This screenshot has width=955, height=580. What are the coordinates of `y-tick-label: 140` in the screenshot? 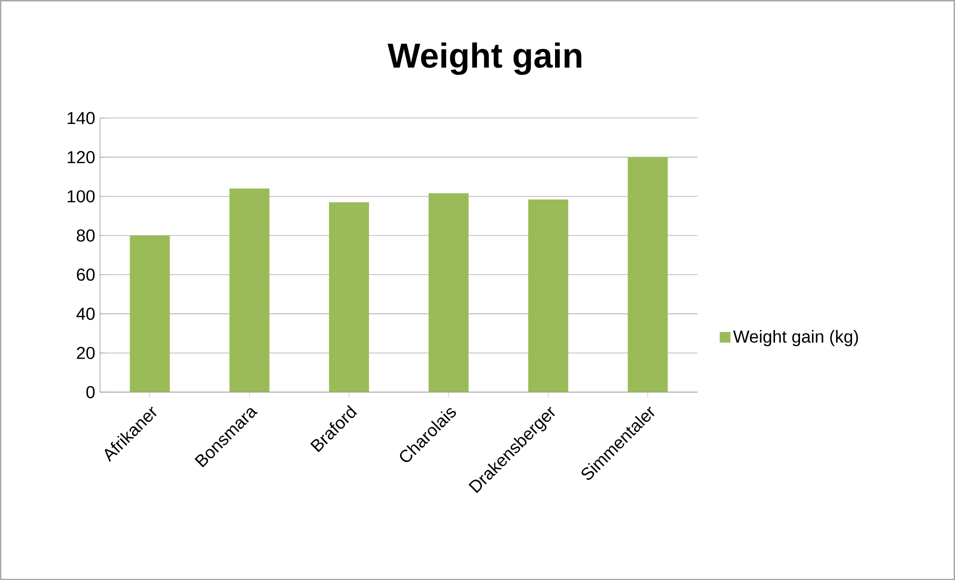 It's located at (81, 118).